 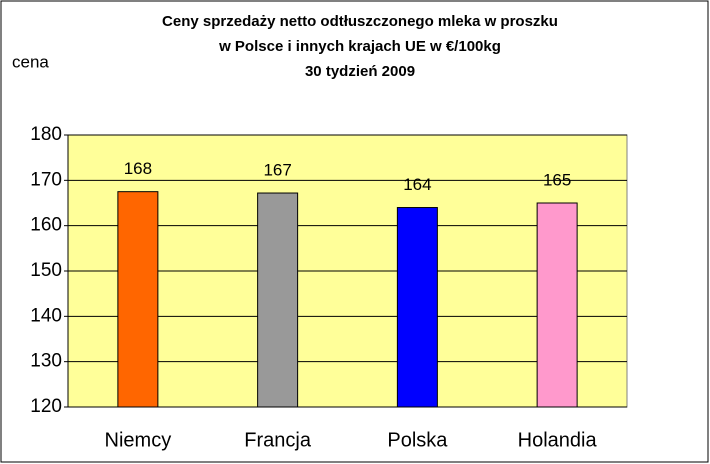 I want to click on x-tick-label: Francja, so click(x=278, y=440).